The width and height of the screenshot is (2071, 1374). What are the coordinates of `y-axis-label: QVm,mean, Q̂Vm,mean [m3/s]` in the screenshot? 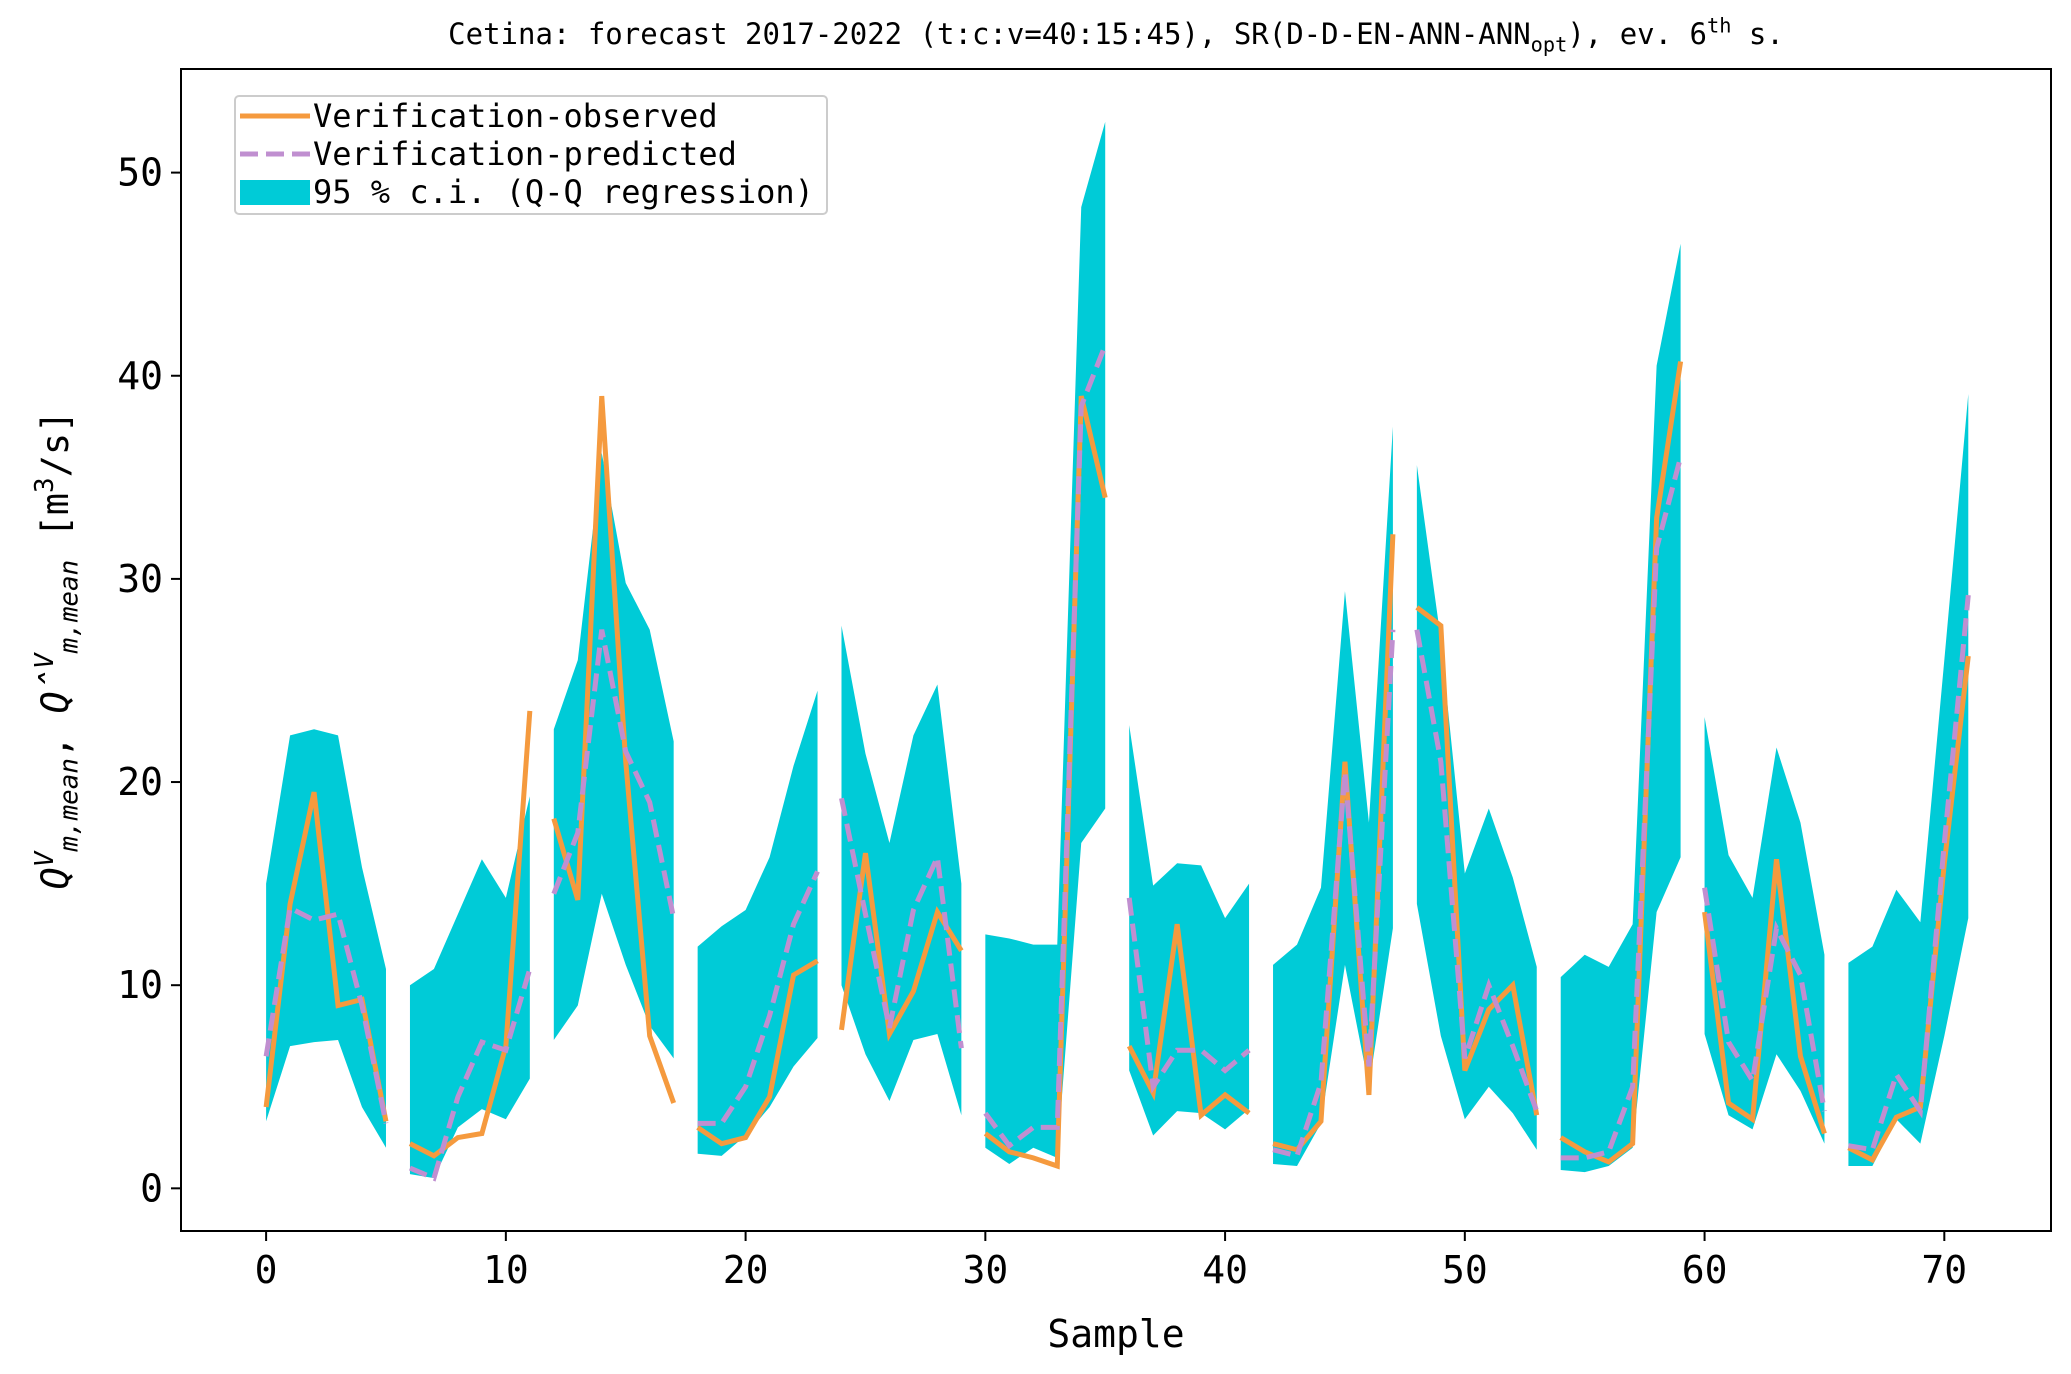 It's located at (57, 650).